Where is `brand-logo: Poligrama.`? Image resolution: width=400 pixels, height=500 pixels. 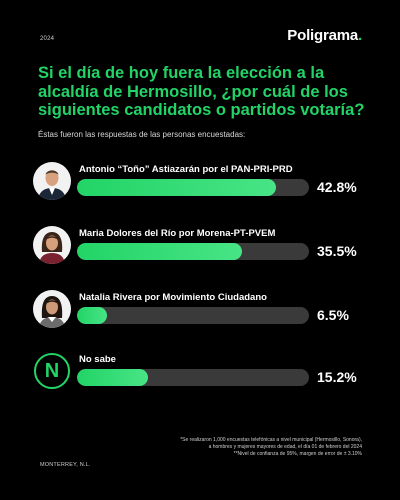
brand-logo: Poligrama. is located at coordinates (324, 35).